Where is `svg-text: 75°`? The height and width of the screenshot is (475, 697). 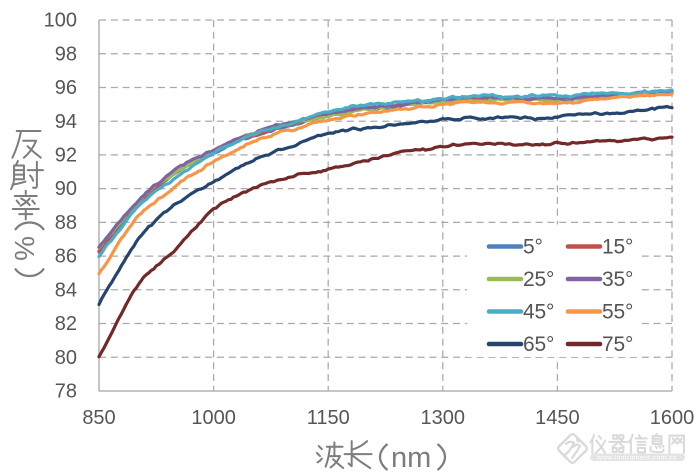 svg-text: 75° is located at coordinates (617, 344).